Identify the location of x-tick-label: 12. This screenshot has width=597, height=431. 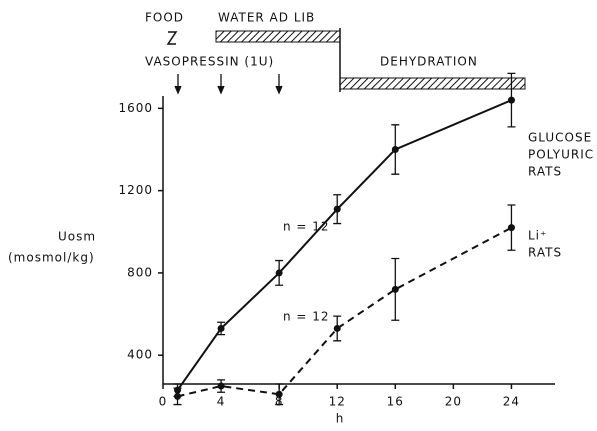
(337, 402).